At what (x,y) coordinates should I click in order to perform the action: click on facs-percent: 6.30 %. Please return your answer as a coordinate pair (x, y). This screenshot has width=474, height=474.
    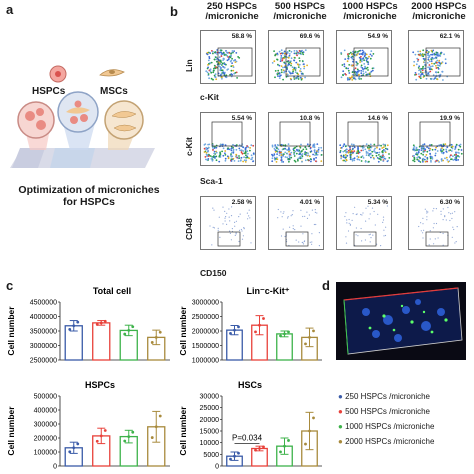
    Looking at the image, I should click on (449, 202).